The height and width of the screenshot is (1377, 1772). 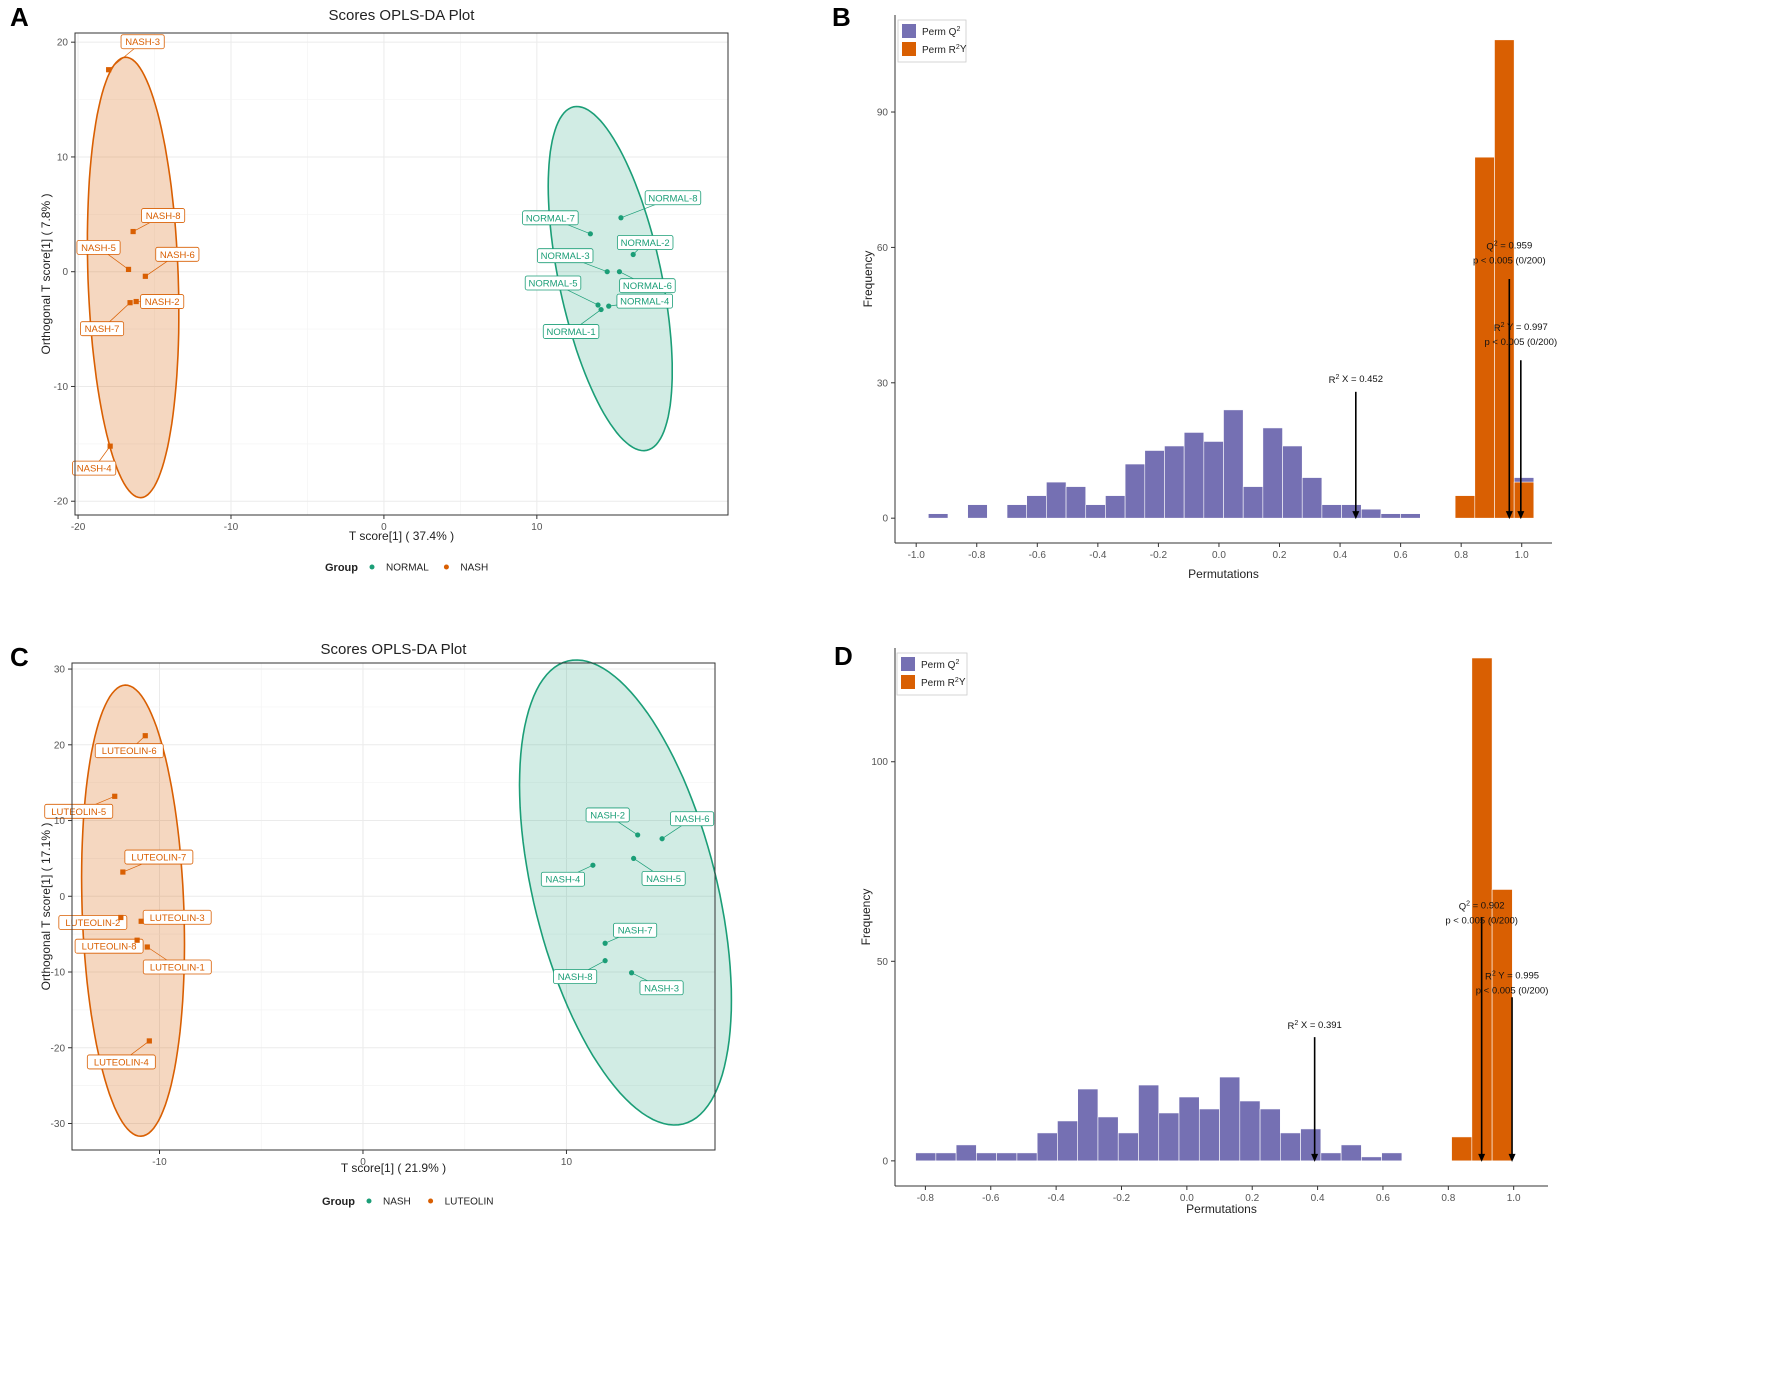 What do you see at coordinates (177, 968) in the screenshot?
I see `point-label: LUTEOLIN-1` at bounding box center [177, 968].